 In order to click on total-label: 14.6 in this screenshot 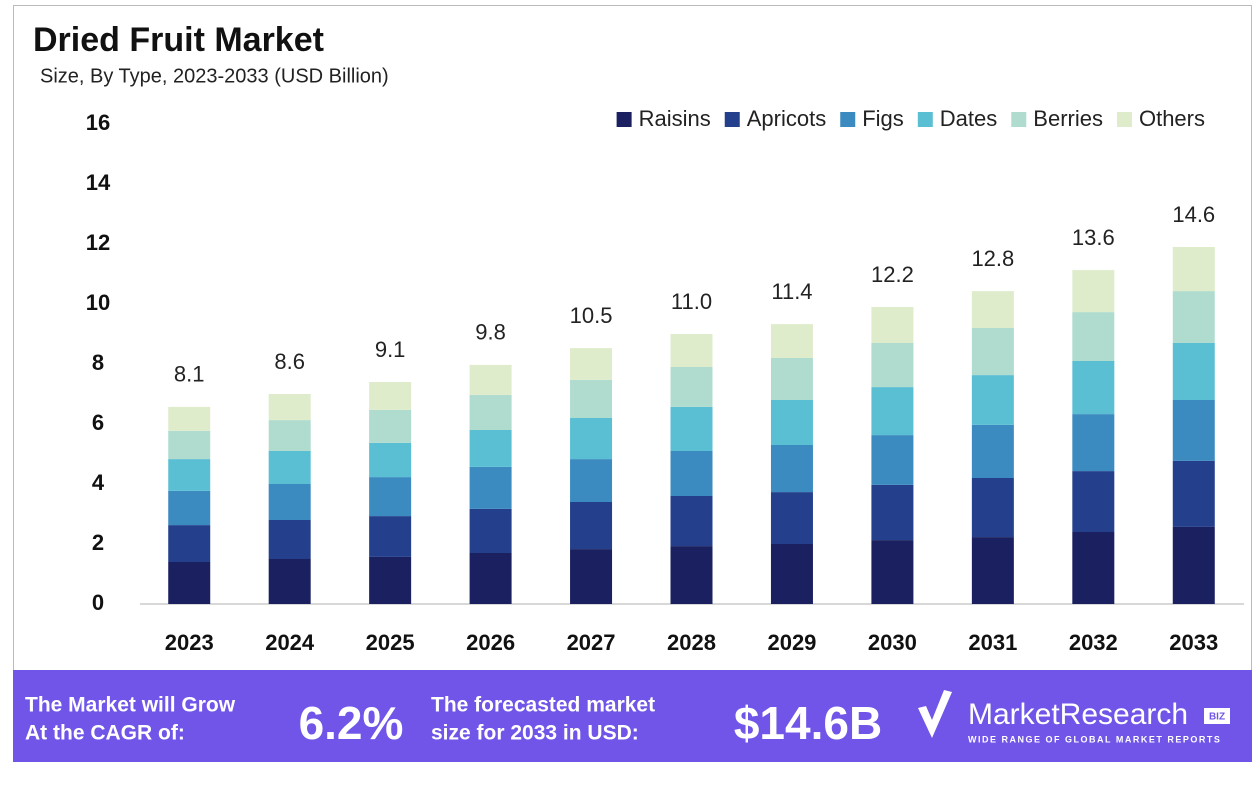, I will do `click(1193, 214)`.